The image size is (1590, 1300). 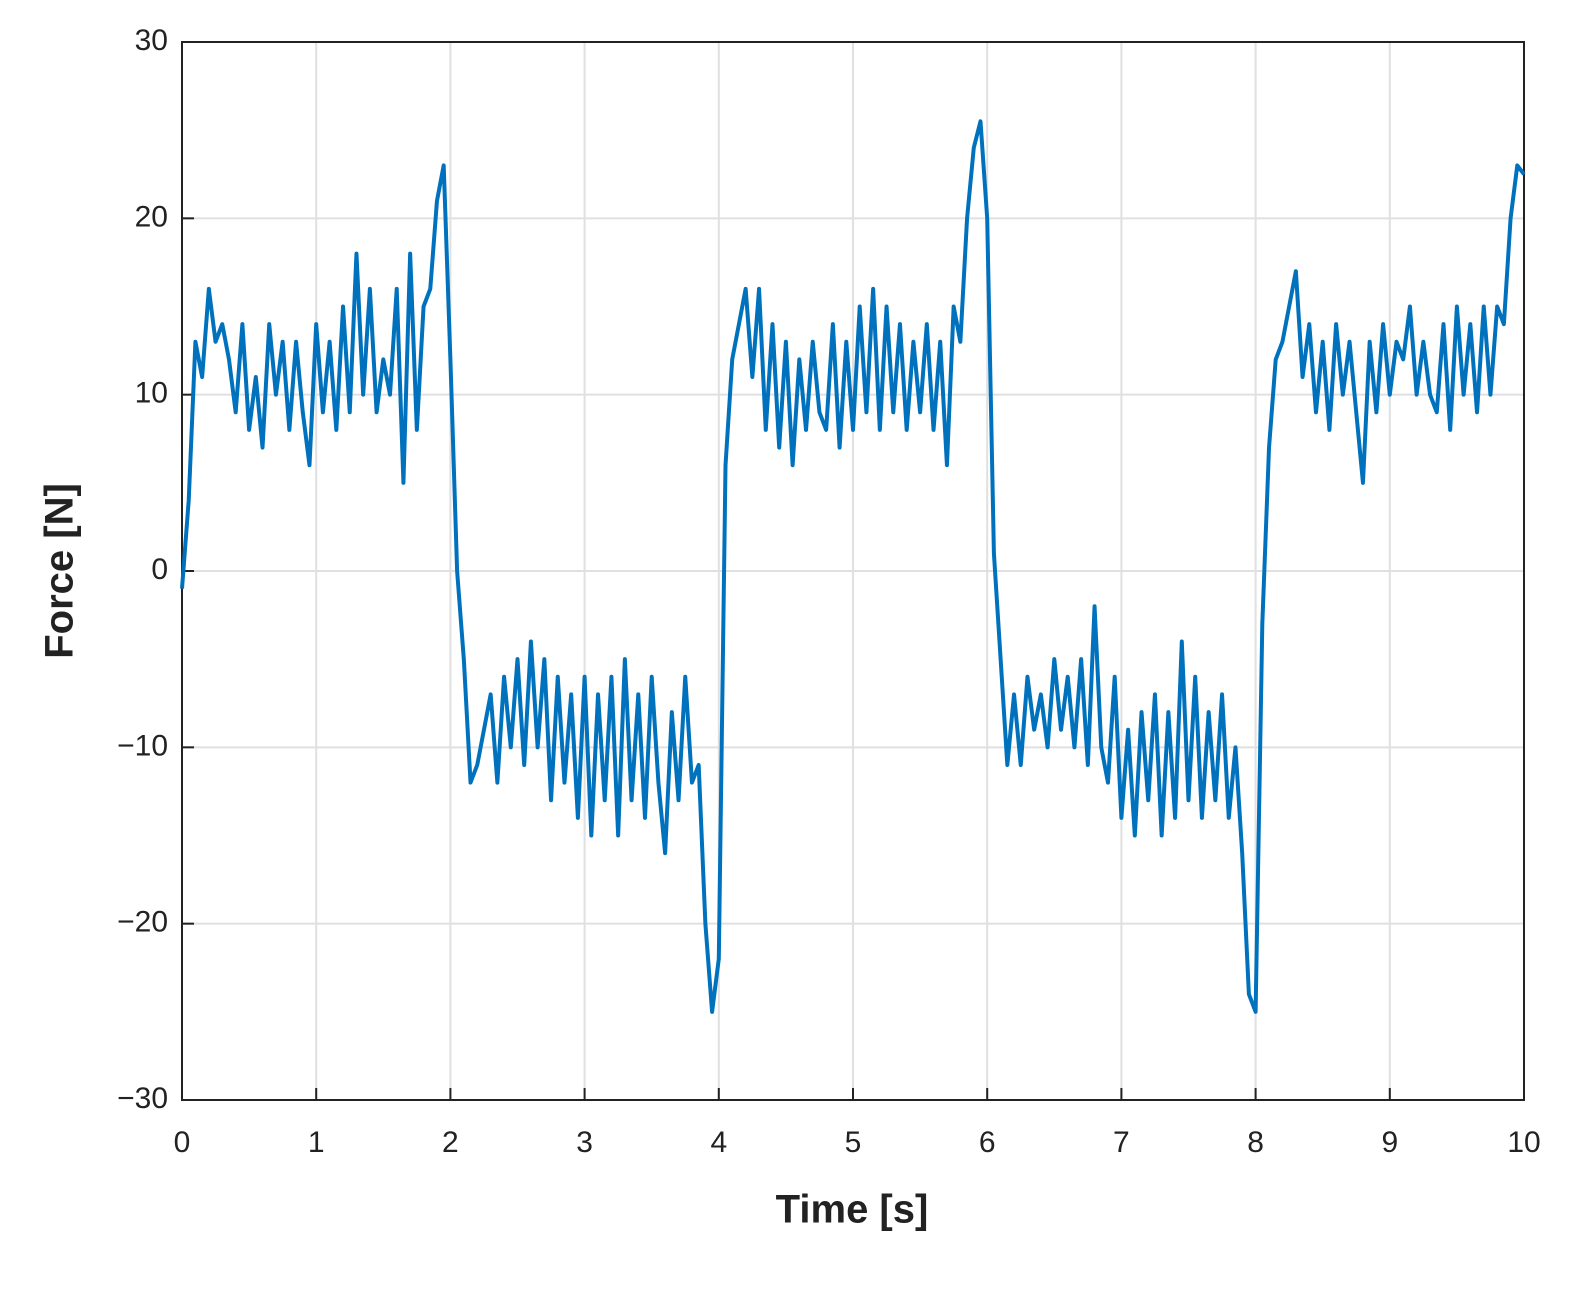 I want to click on y-tick-label: 10, so click(x=151, y=393).